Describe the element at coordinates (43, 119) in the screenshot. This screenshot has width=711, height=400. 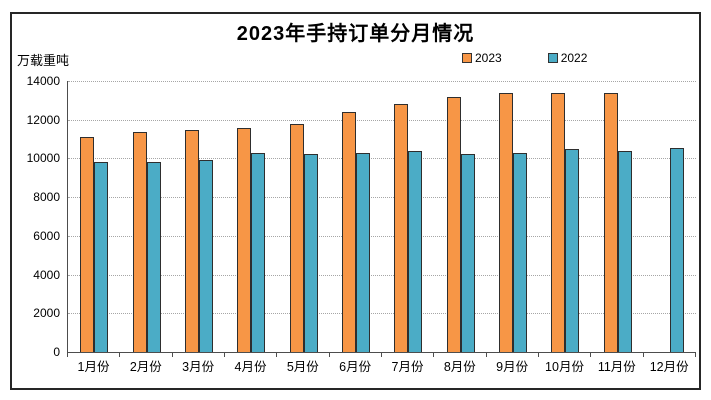
I see `y-axis-tick-label-12000: 12000` at that location.